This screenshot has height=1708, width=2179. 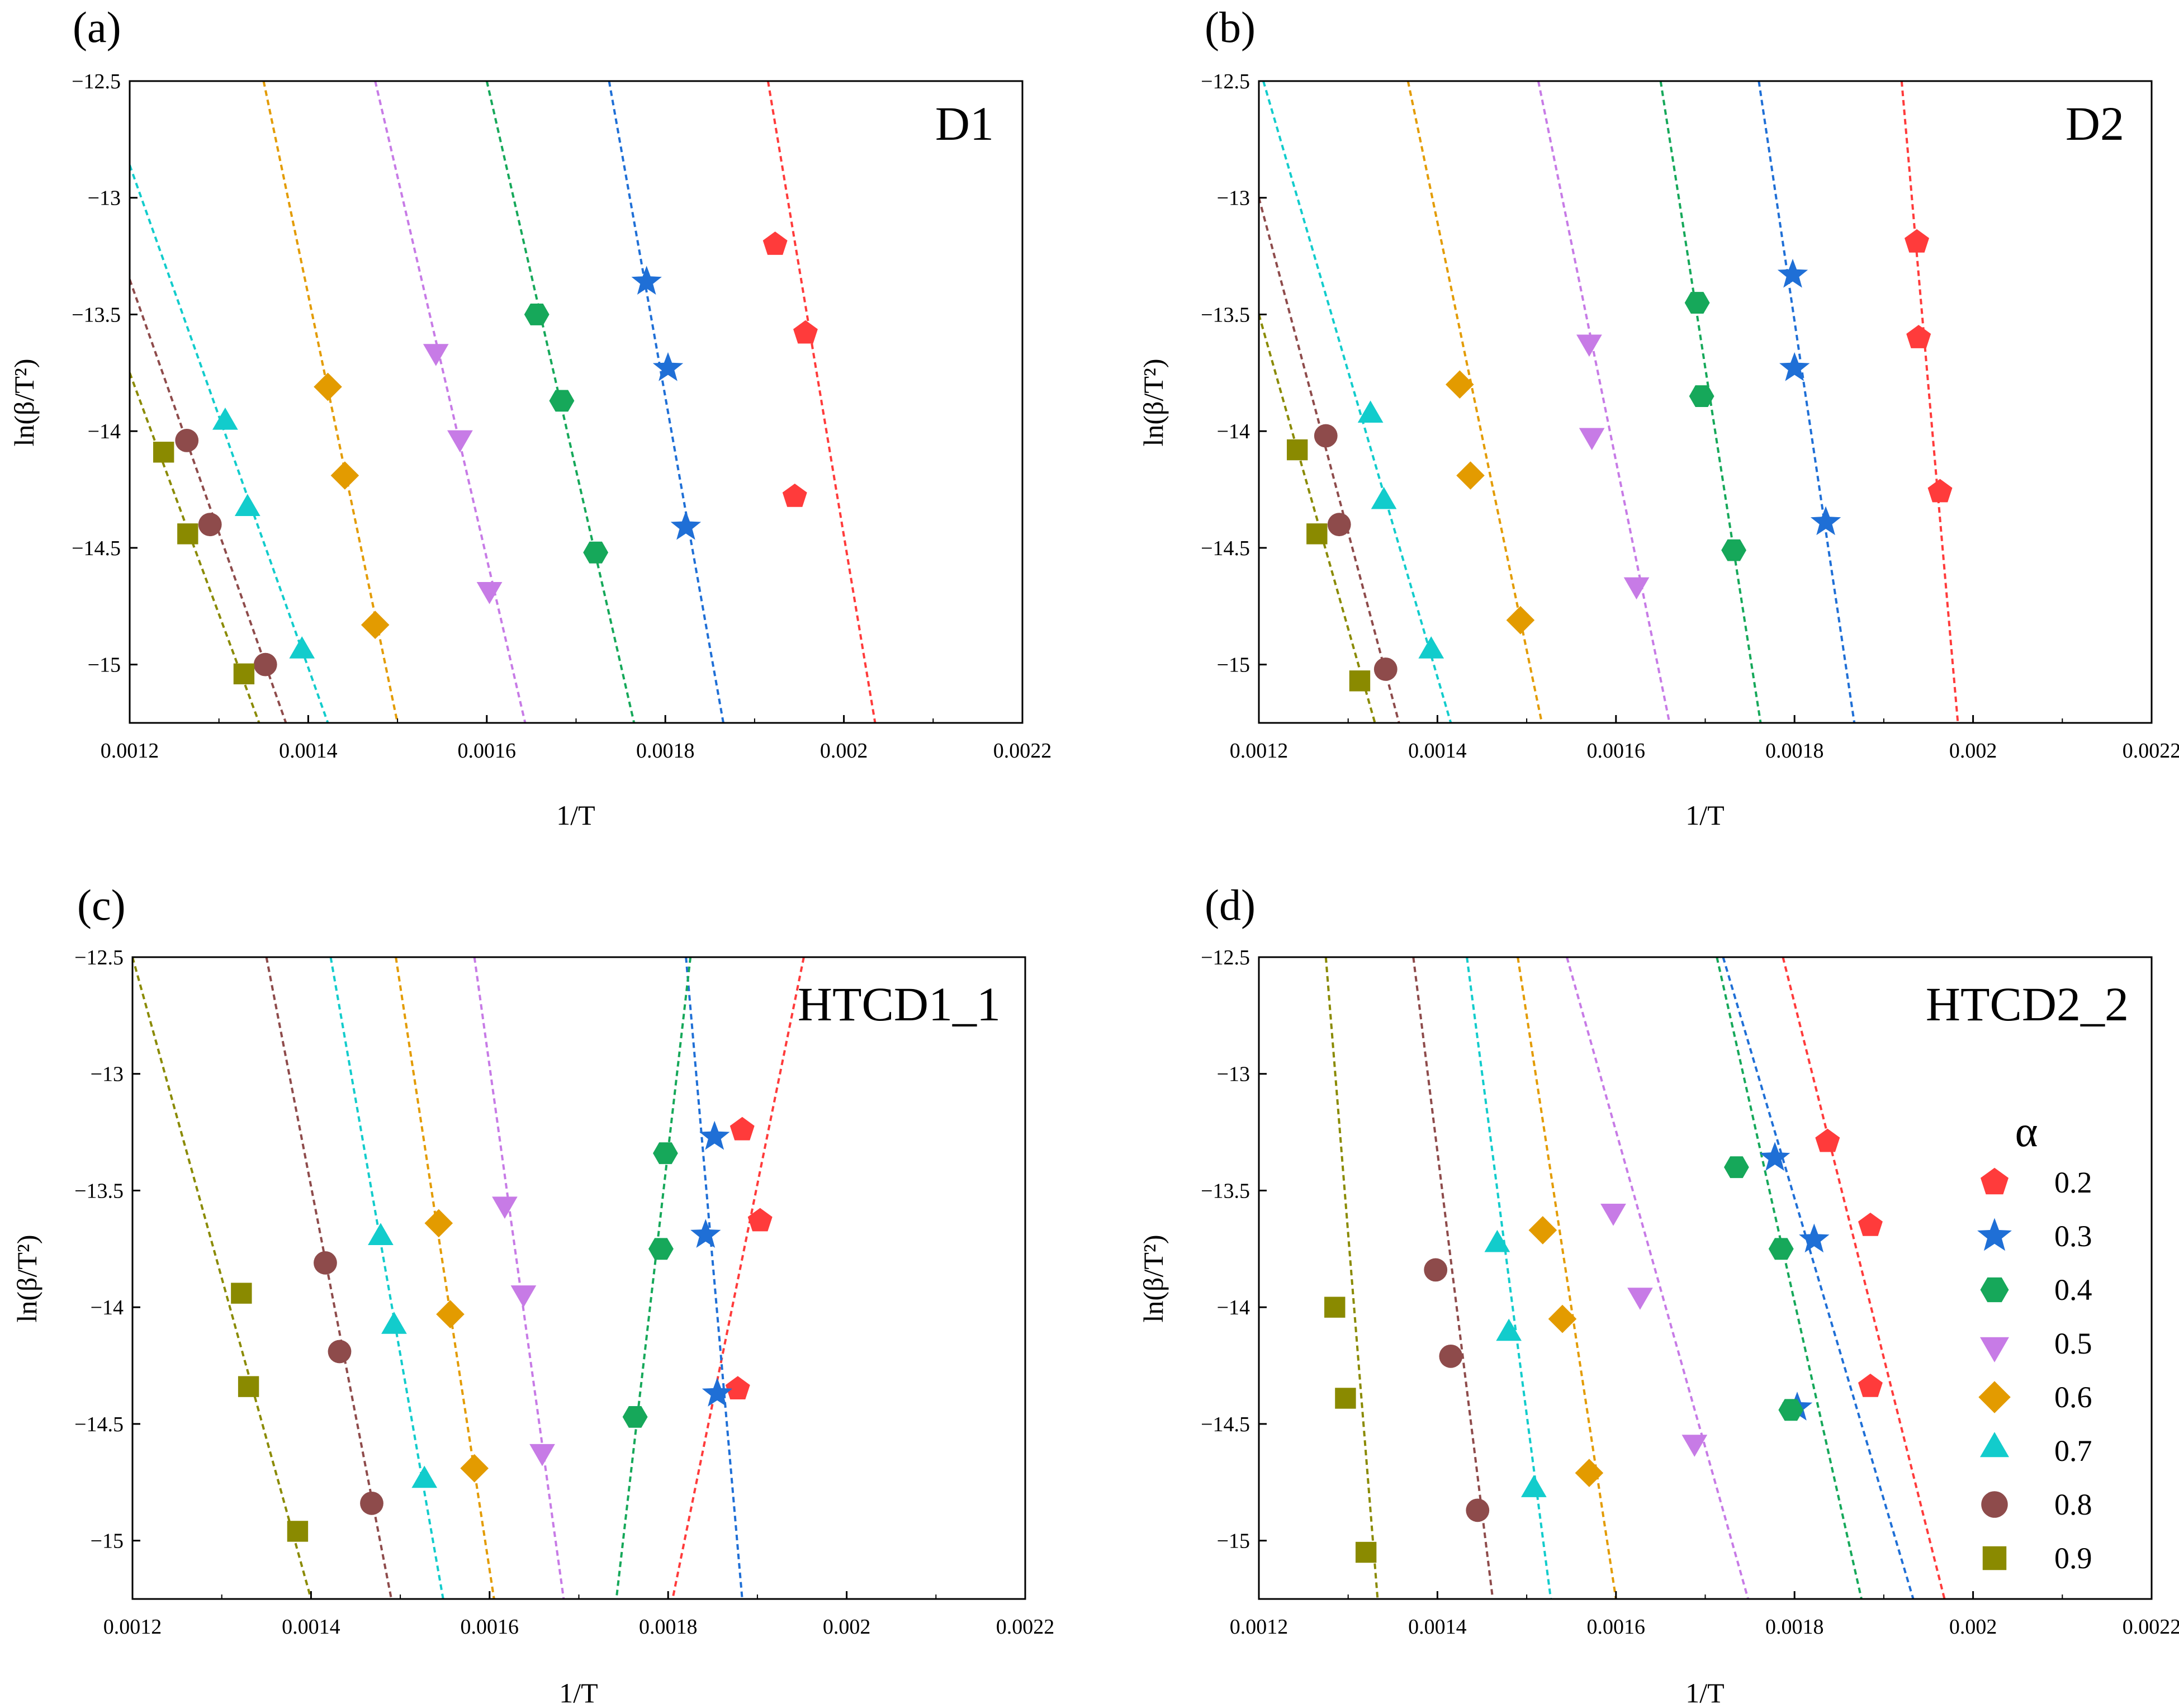 What do you see at coordinates (2073, 1290) in the screenshot?
I see `legend-label: 0.4` at bounding box center [2073, 1290].